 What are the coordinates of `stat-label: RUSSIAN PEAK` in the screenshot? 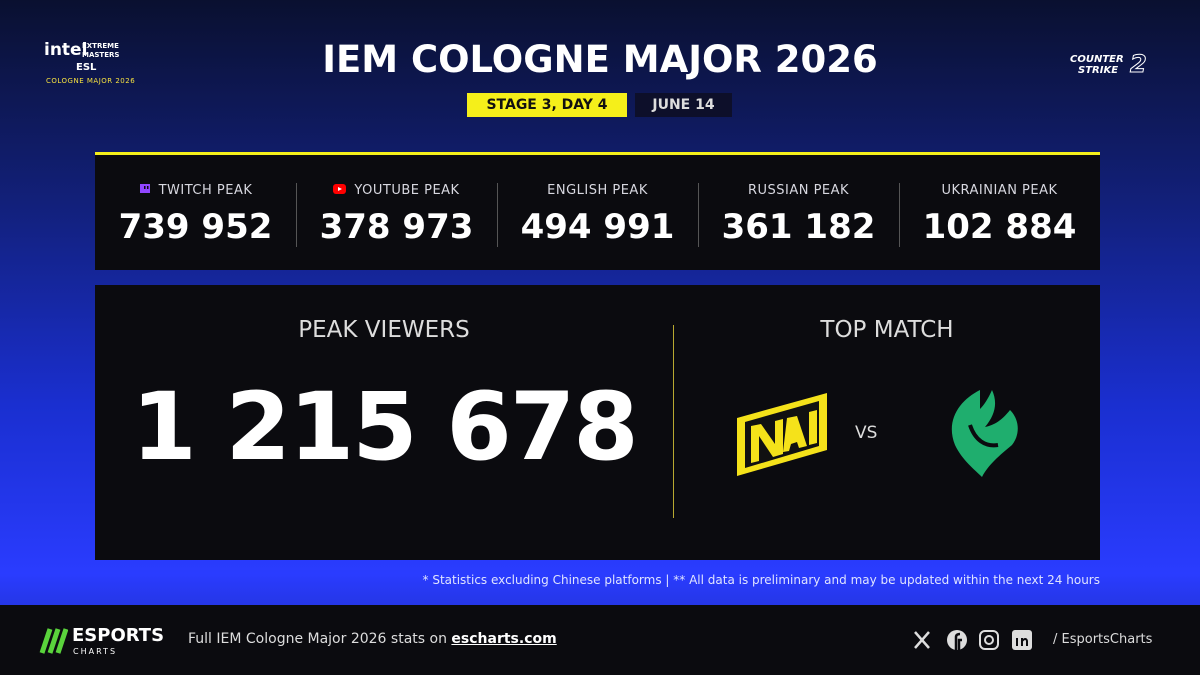 It's located at (798, 190).